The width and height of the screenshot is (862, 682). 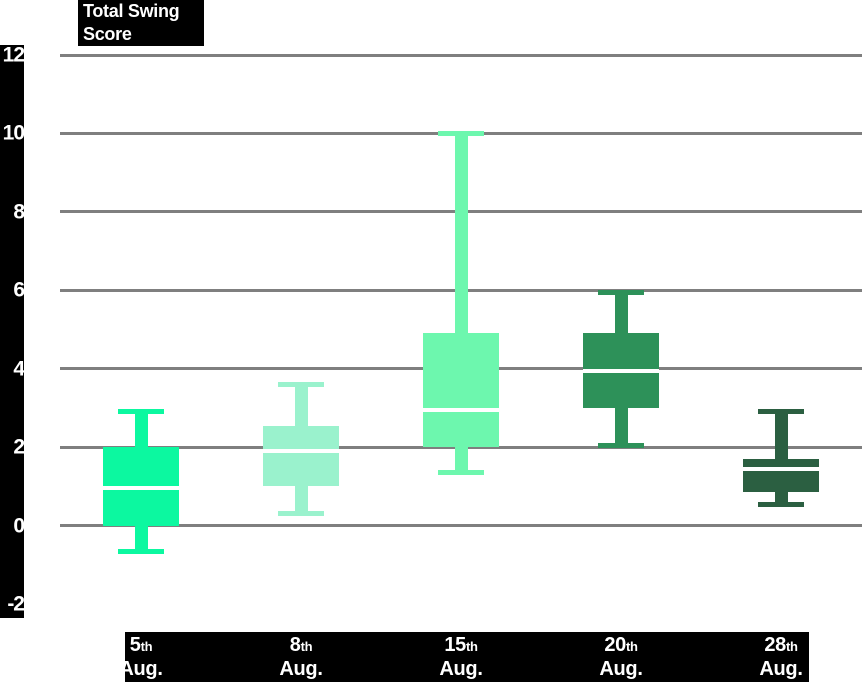 What do you see at coordinates (141, 488) in the screenshot?
I see `box-0-median-line` at bounding box center [141, 488].